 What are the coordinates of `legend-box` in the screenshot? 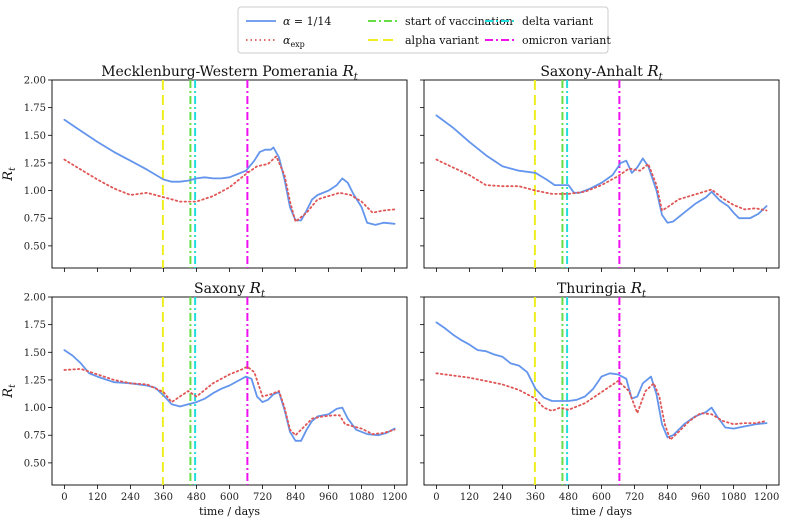 It's located at (423, 30).